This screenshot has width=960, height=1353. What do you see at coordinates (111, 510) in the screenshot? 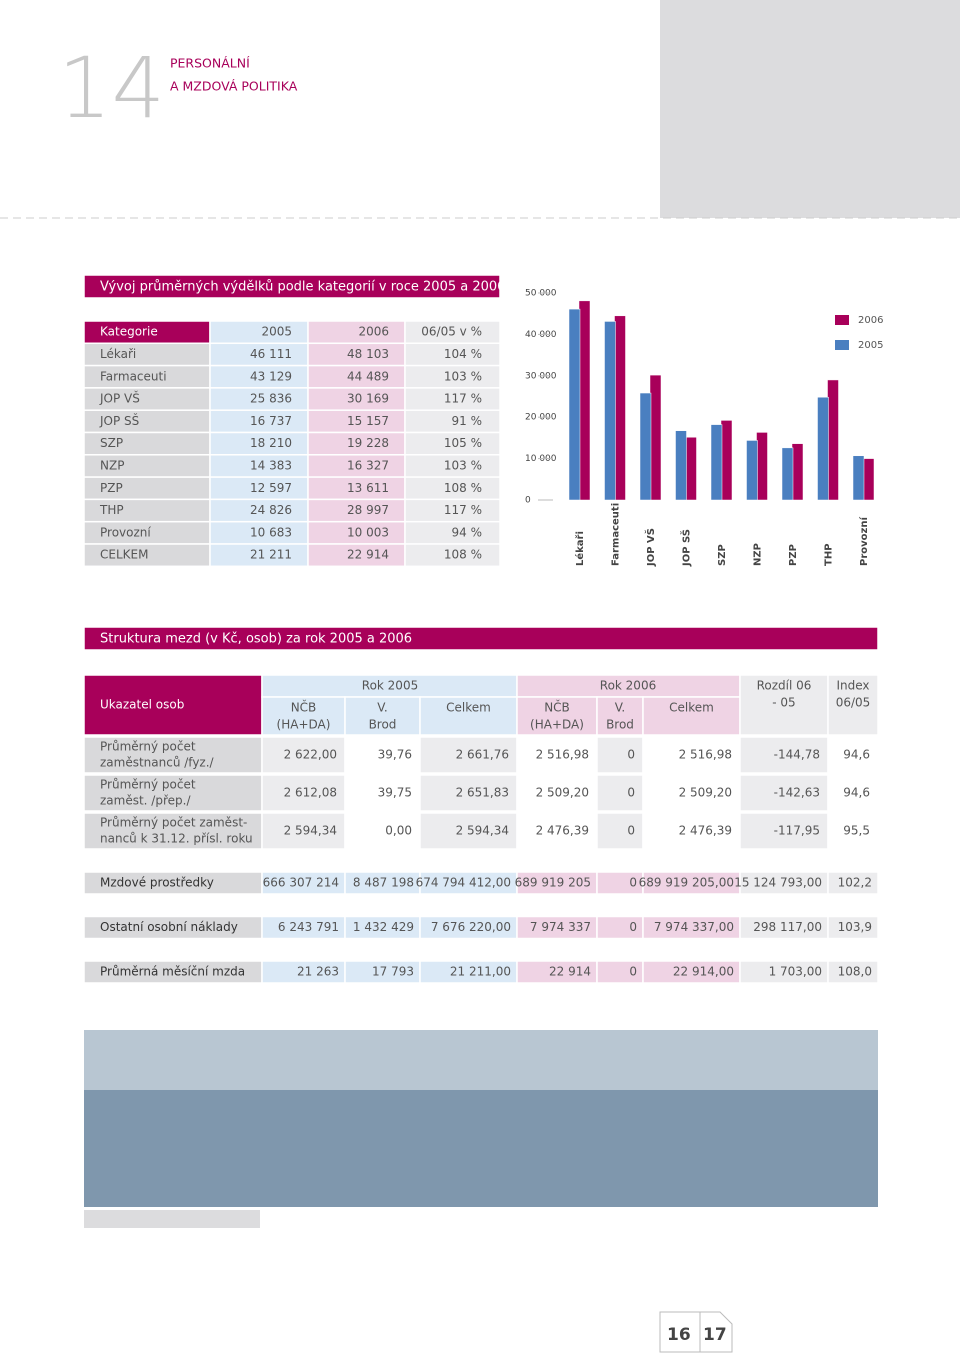
I see `cell-text: THP` at bounding box center [111, 510].